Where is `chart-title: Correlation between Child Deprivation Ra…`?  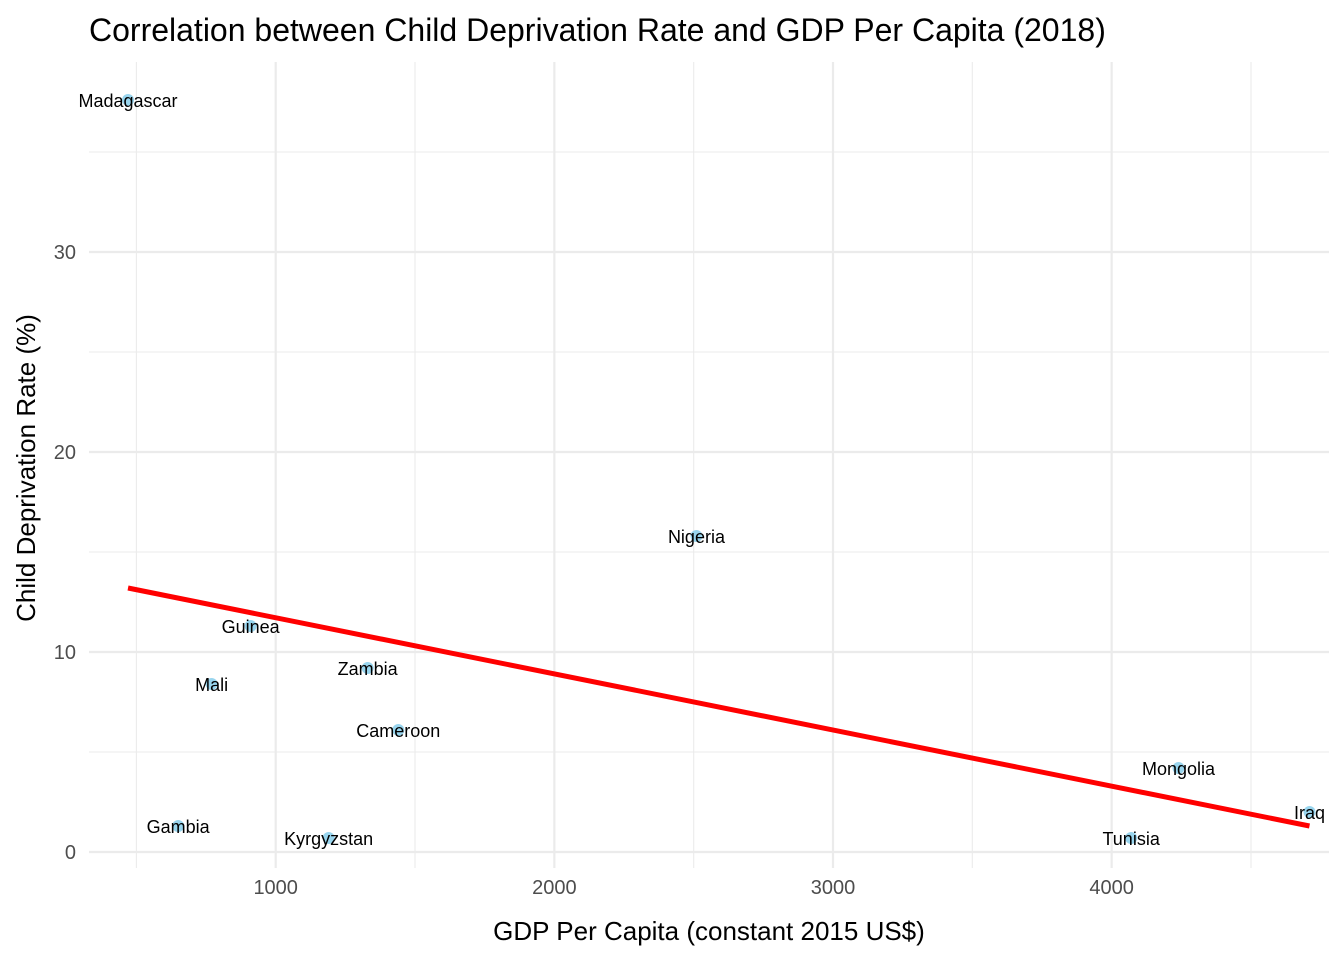
chart-title: Correlation between Child Deprivation Ra… is located at coordinates (597, 30).